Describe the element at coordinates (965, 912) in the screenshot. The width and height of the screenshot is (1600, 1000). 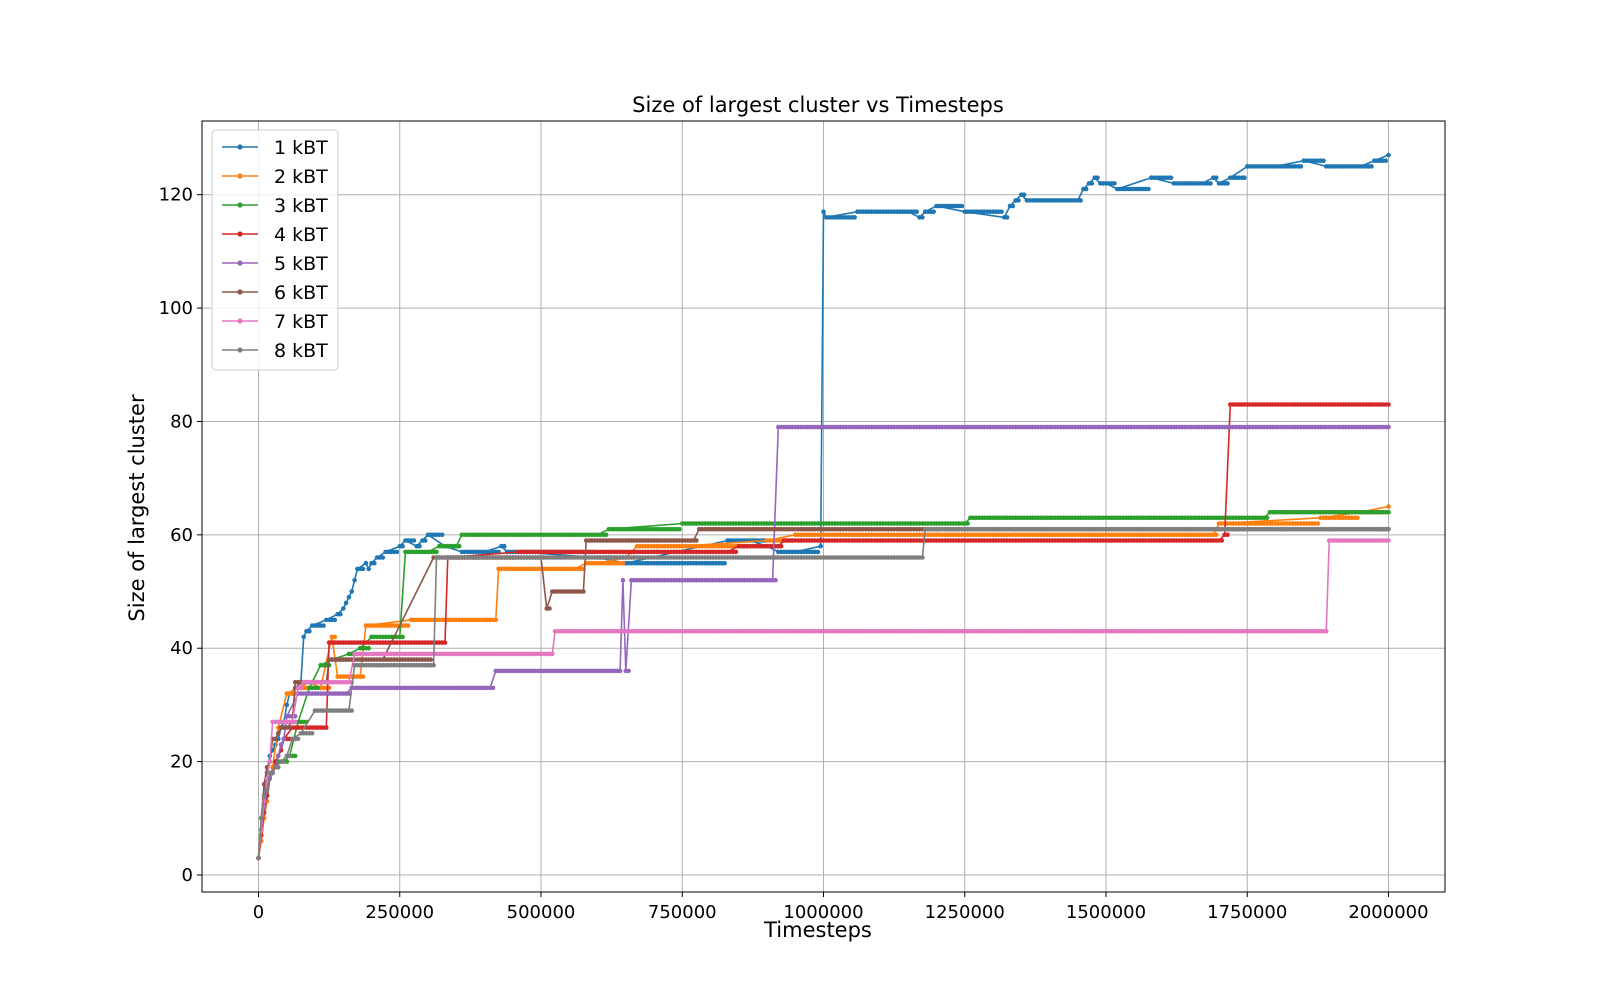
I see `x-tick-label: 1250000` at that location.